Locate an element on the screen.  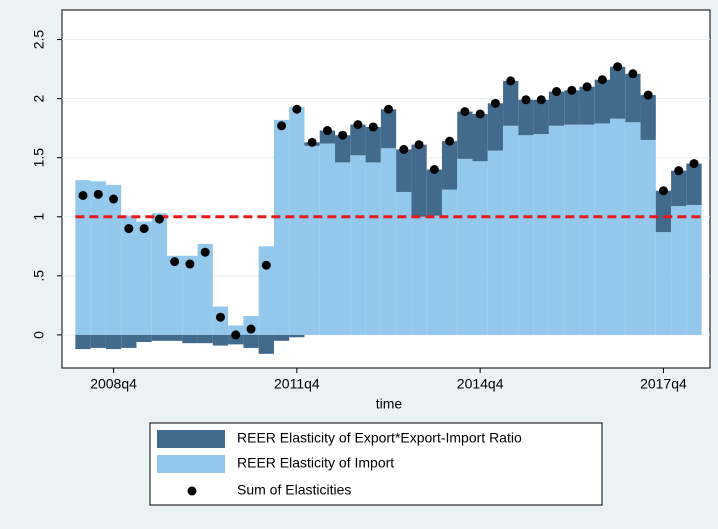
y-tick-label: 2 is located at coordinates (39, 99).